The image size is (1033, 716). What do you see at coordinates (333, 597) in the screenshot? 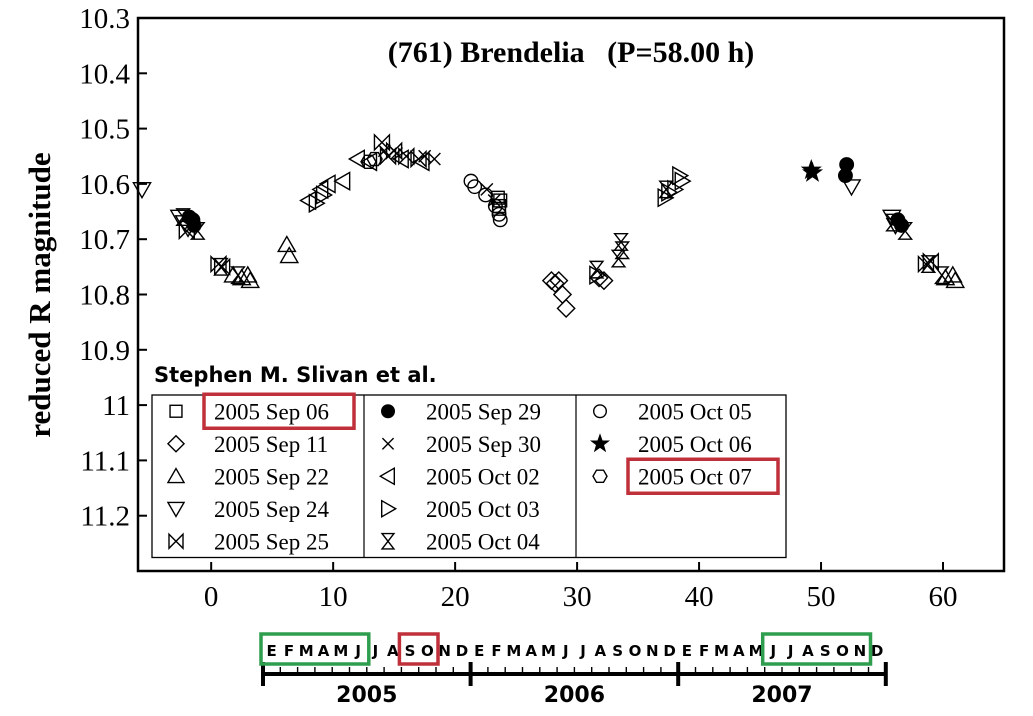
I see `x-tick-label: 10` at bounding box center [333, 597].